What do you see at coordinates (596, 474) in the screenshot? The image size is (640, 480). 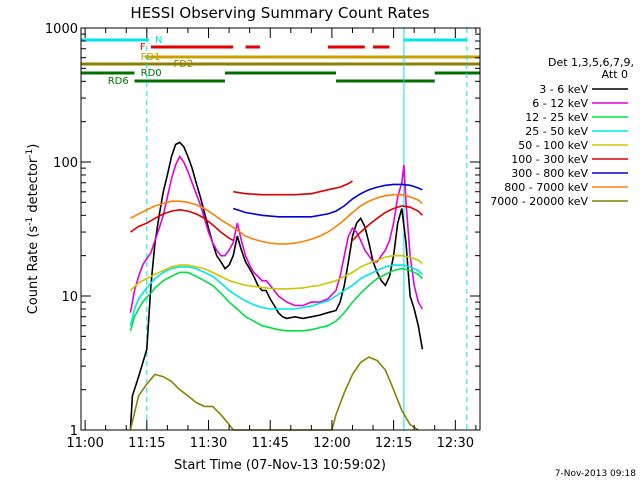 I see `footer-timestamp: 7-Nov-2013 09:18` at bounding box center [596, 474].